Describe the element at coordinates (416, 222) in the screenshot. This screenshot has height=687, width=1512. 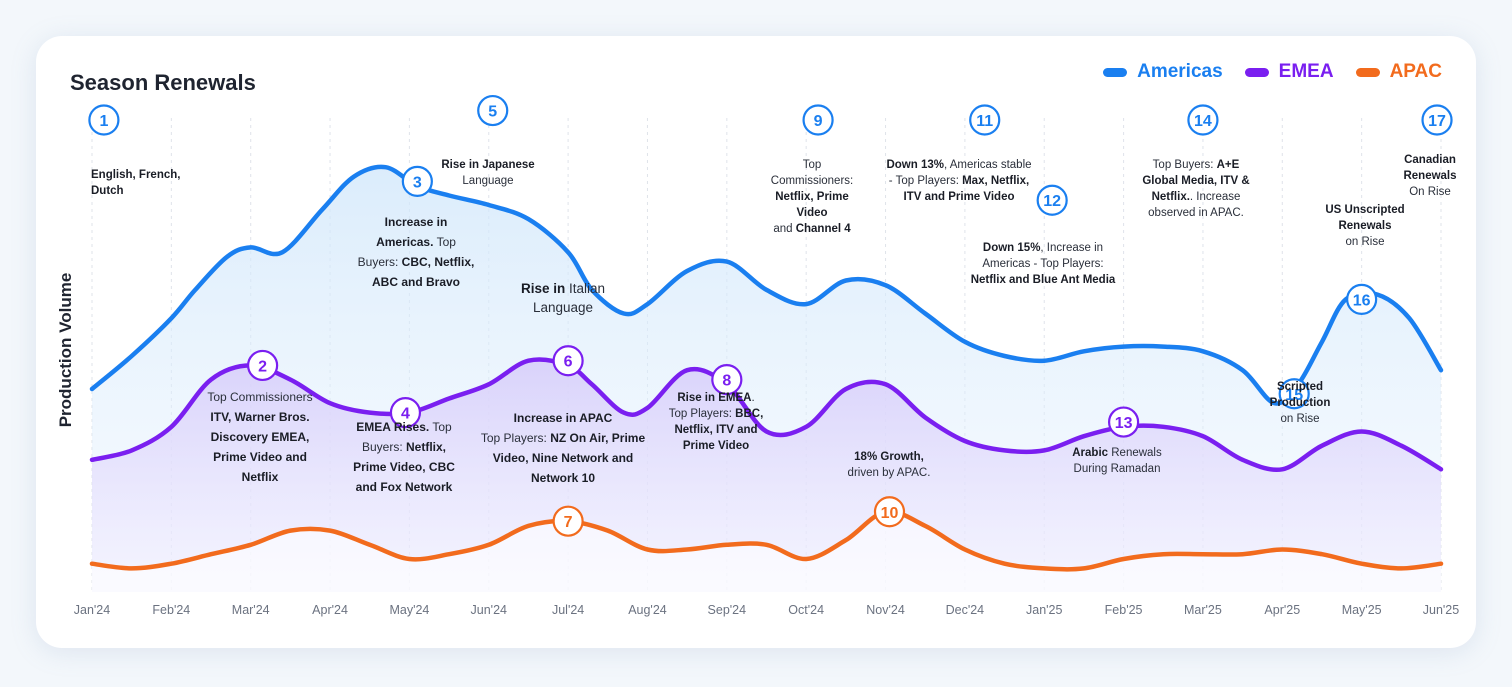
I see `annotation-line: Increase in` at that location.